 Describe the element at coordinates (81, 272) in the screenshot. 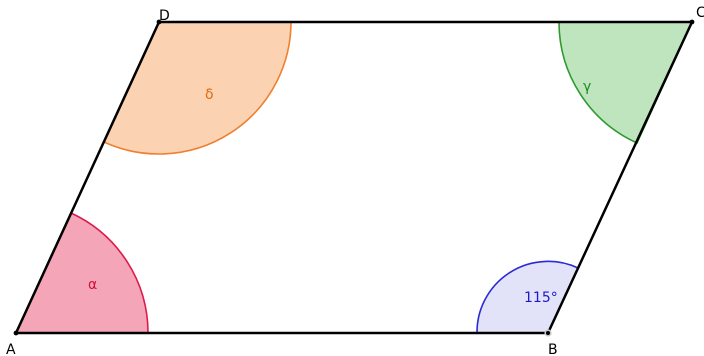

I see `angle-alpha-sector` at that location.